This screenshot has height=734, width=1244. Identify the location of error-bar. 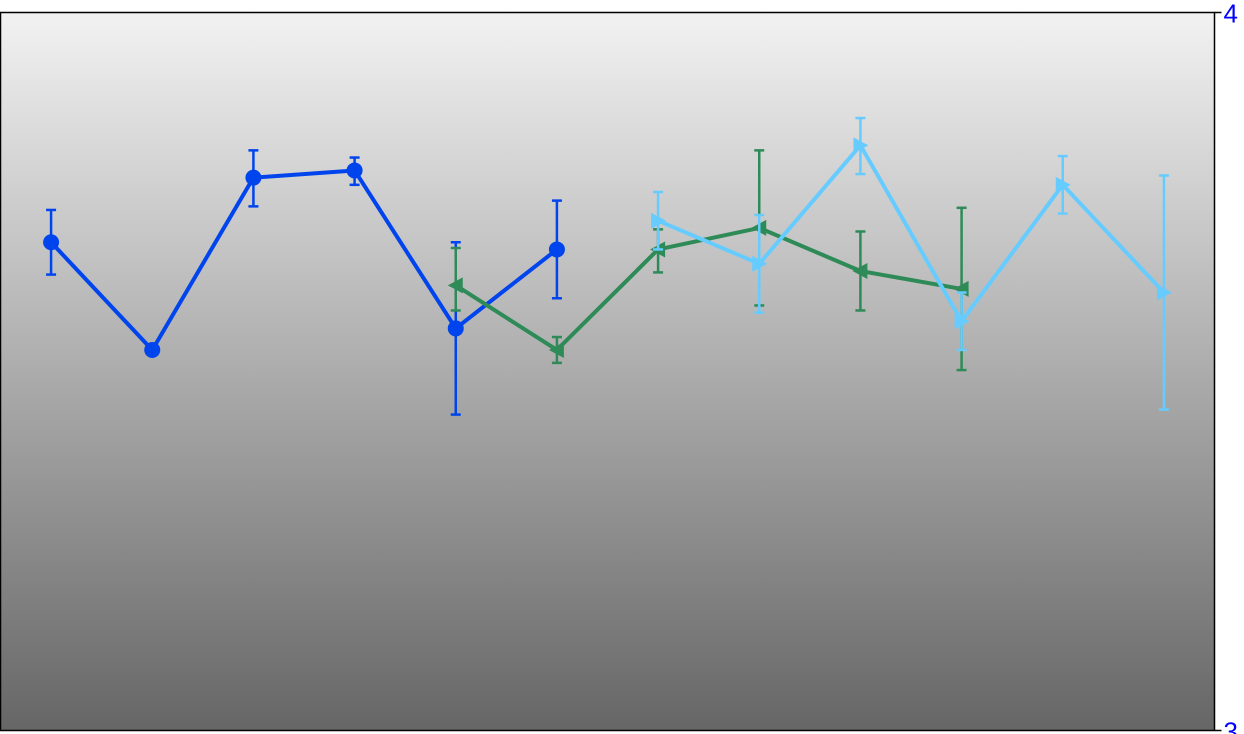
(455, 279).